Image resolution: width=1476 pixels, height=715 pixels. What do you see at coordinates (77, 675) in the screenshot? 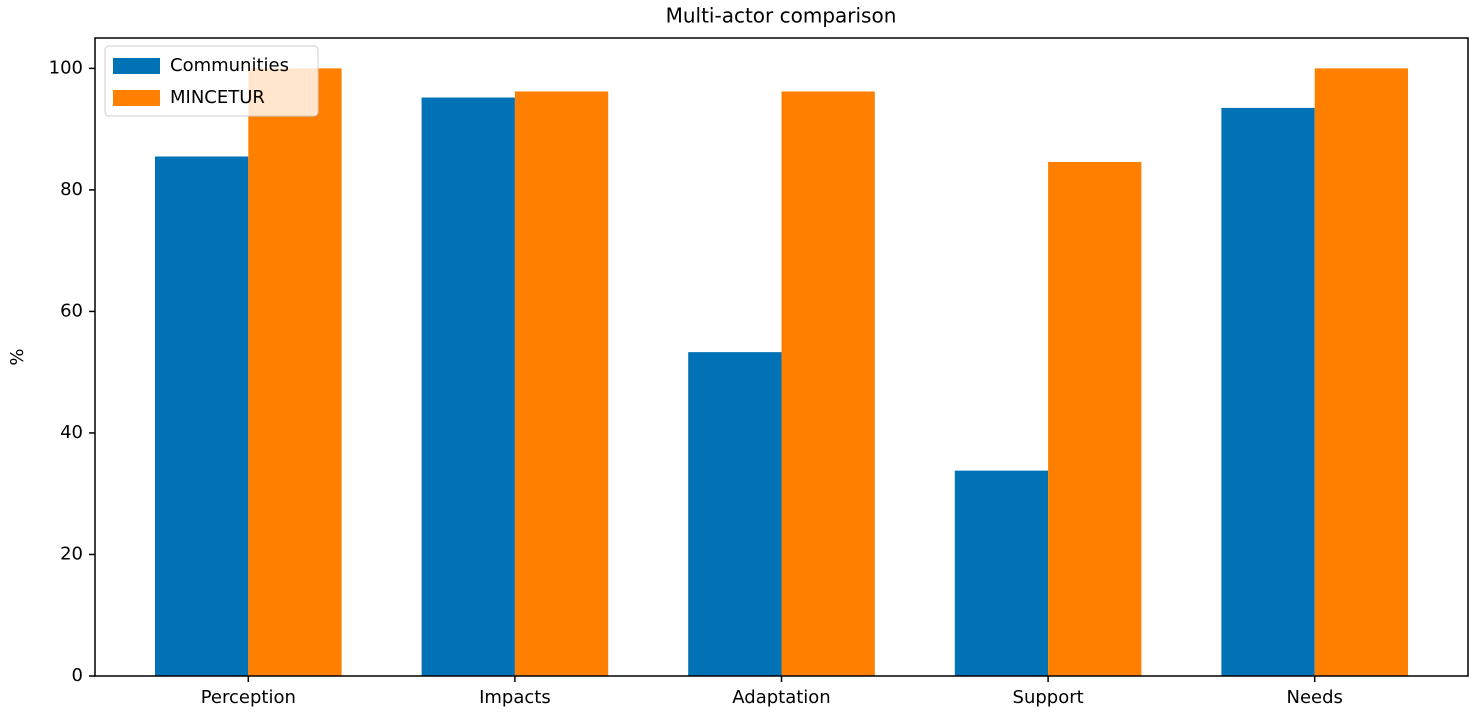
I see `y-tick-label: 0` at bounding box center [77, 675].